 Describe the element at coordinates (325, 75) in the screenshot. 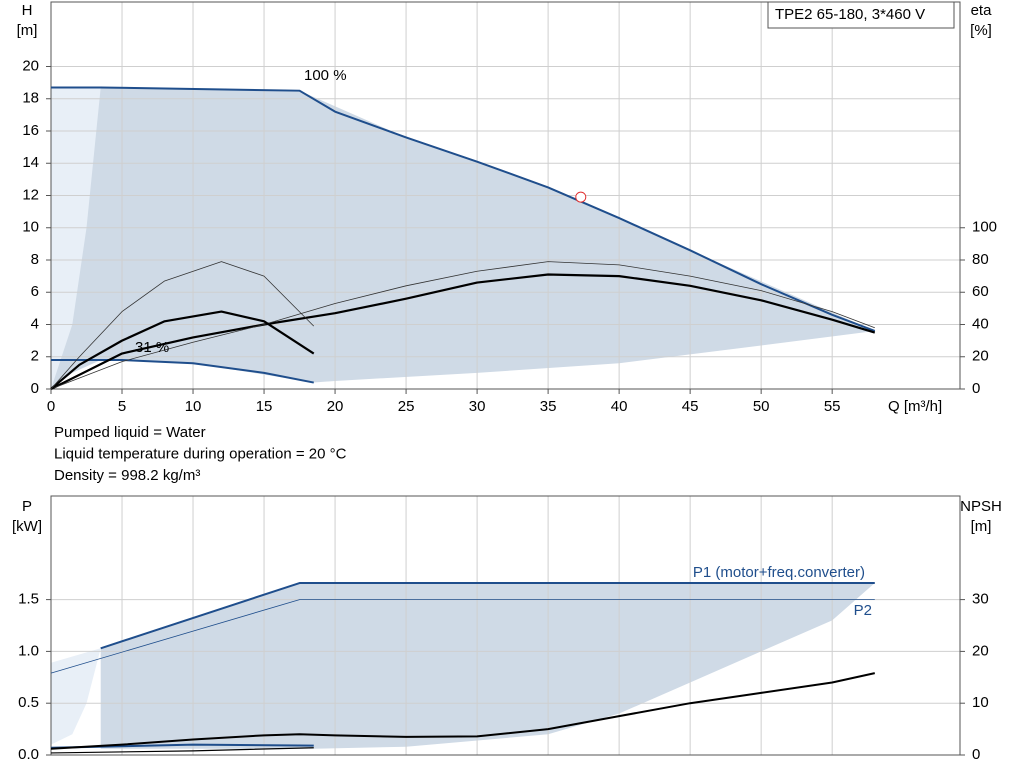

I see `curve-annotation: 100 %` at that location.